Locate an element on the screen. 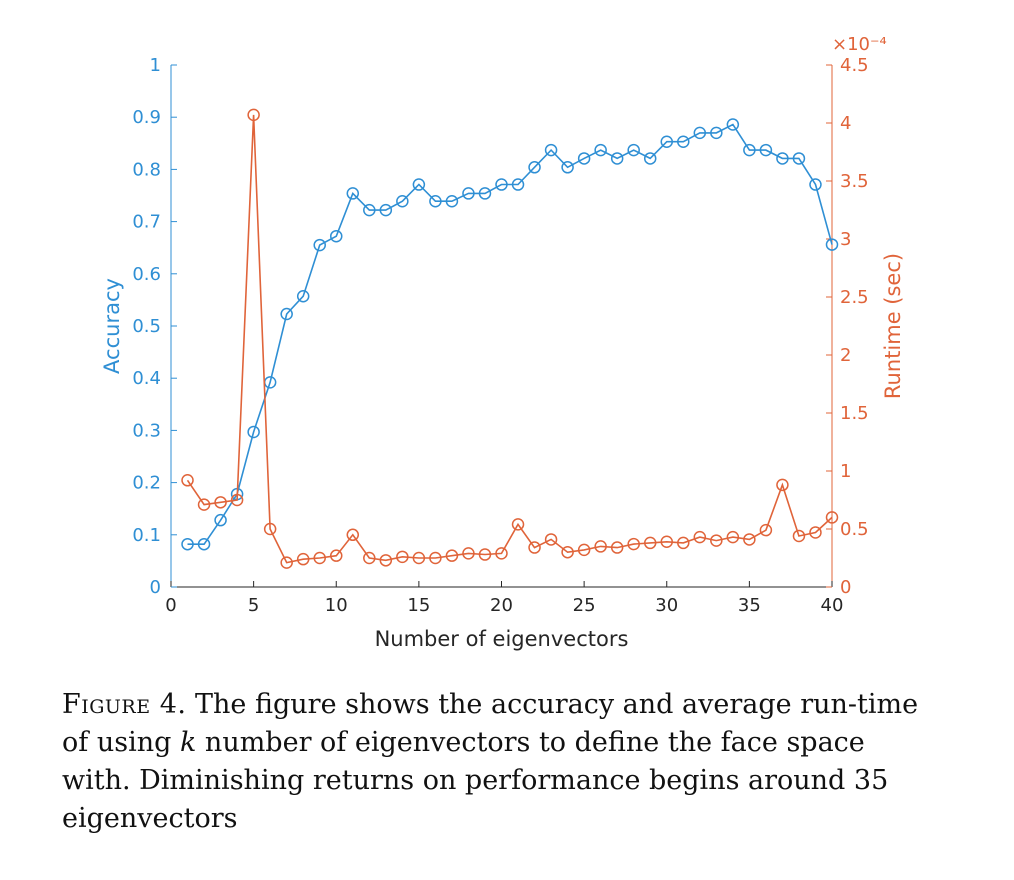 The image size is (1014, 880). x-tick-label: 30 is located at coordinates (666, 605).